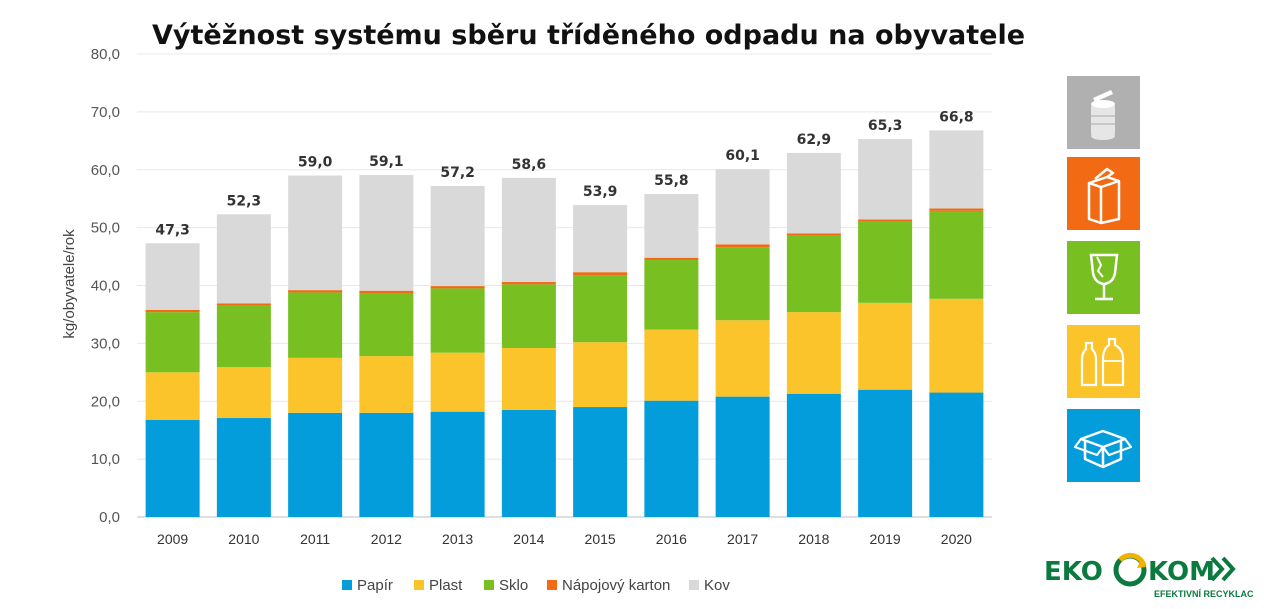 This screenshot has width=1264, height=609. Describe the element at coordinates (244, 201) in the screenshot. I see `total-label: 52,3` at that location.